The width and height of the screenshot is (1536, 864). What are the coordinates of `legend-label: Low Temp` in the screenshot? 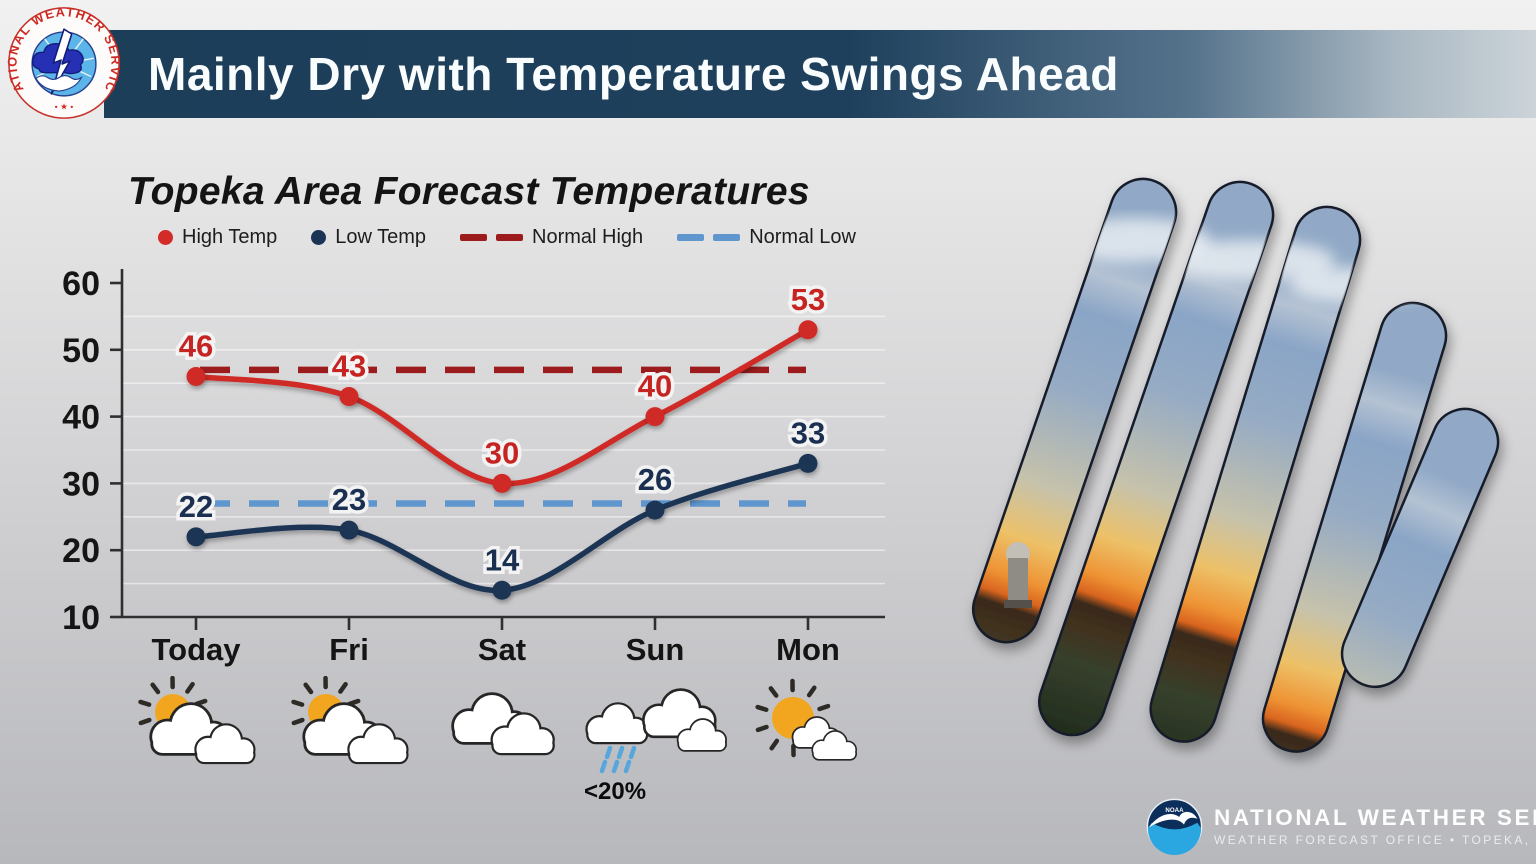 It's located at (381, 237).